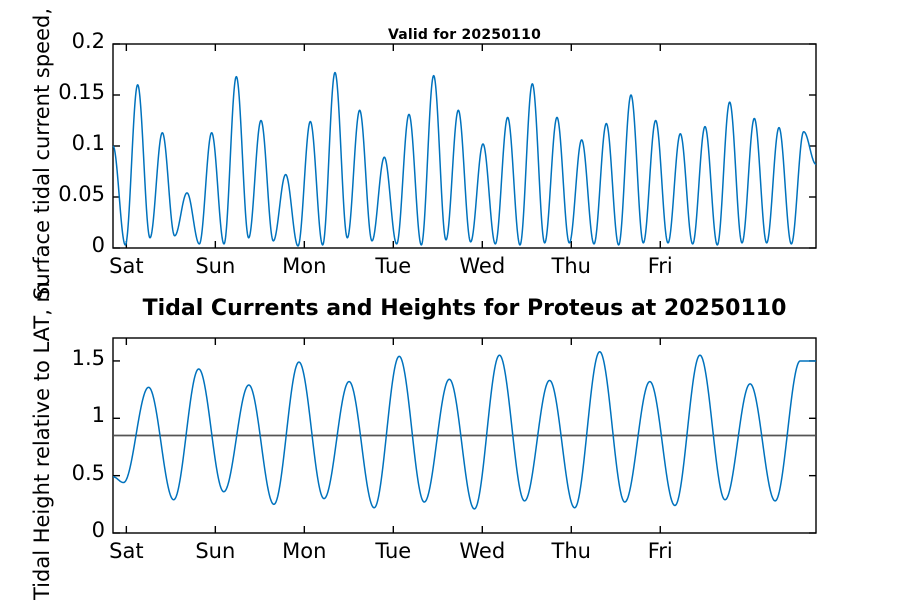  What do you see at coordinates (88, 472) in the screenshot?
I see `y-tick-label: 0.5` at bounding box center [88, 472].